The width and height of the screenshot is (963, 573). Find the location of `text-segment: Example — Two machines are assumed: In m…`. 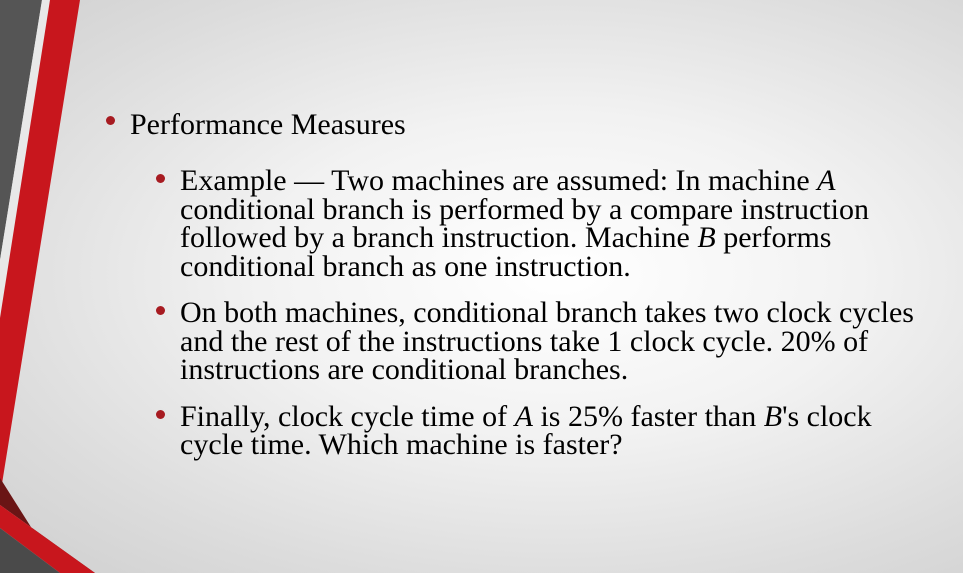

text-segment: Example — Two machines are assumed: In m… is located at coordinates (499, 180).